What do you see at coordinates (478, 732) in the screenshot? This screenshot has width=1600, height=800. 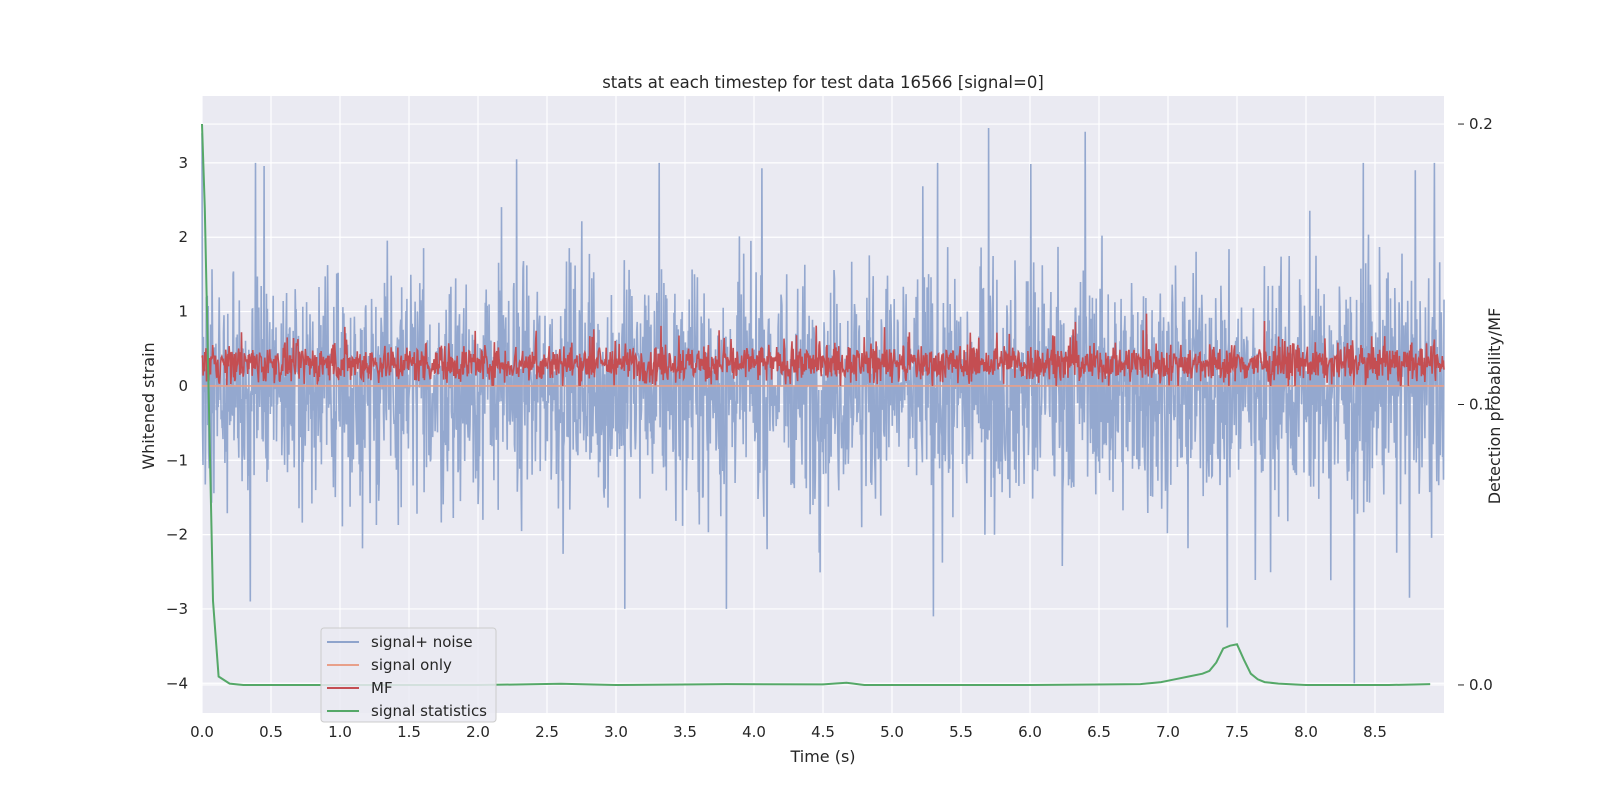 I see `x-tick-label: 2.0` at bounding box center [478, 732].